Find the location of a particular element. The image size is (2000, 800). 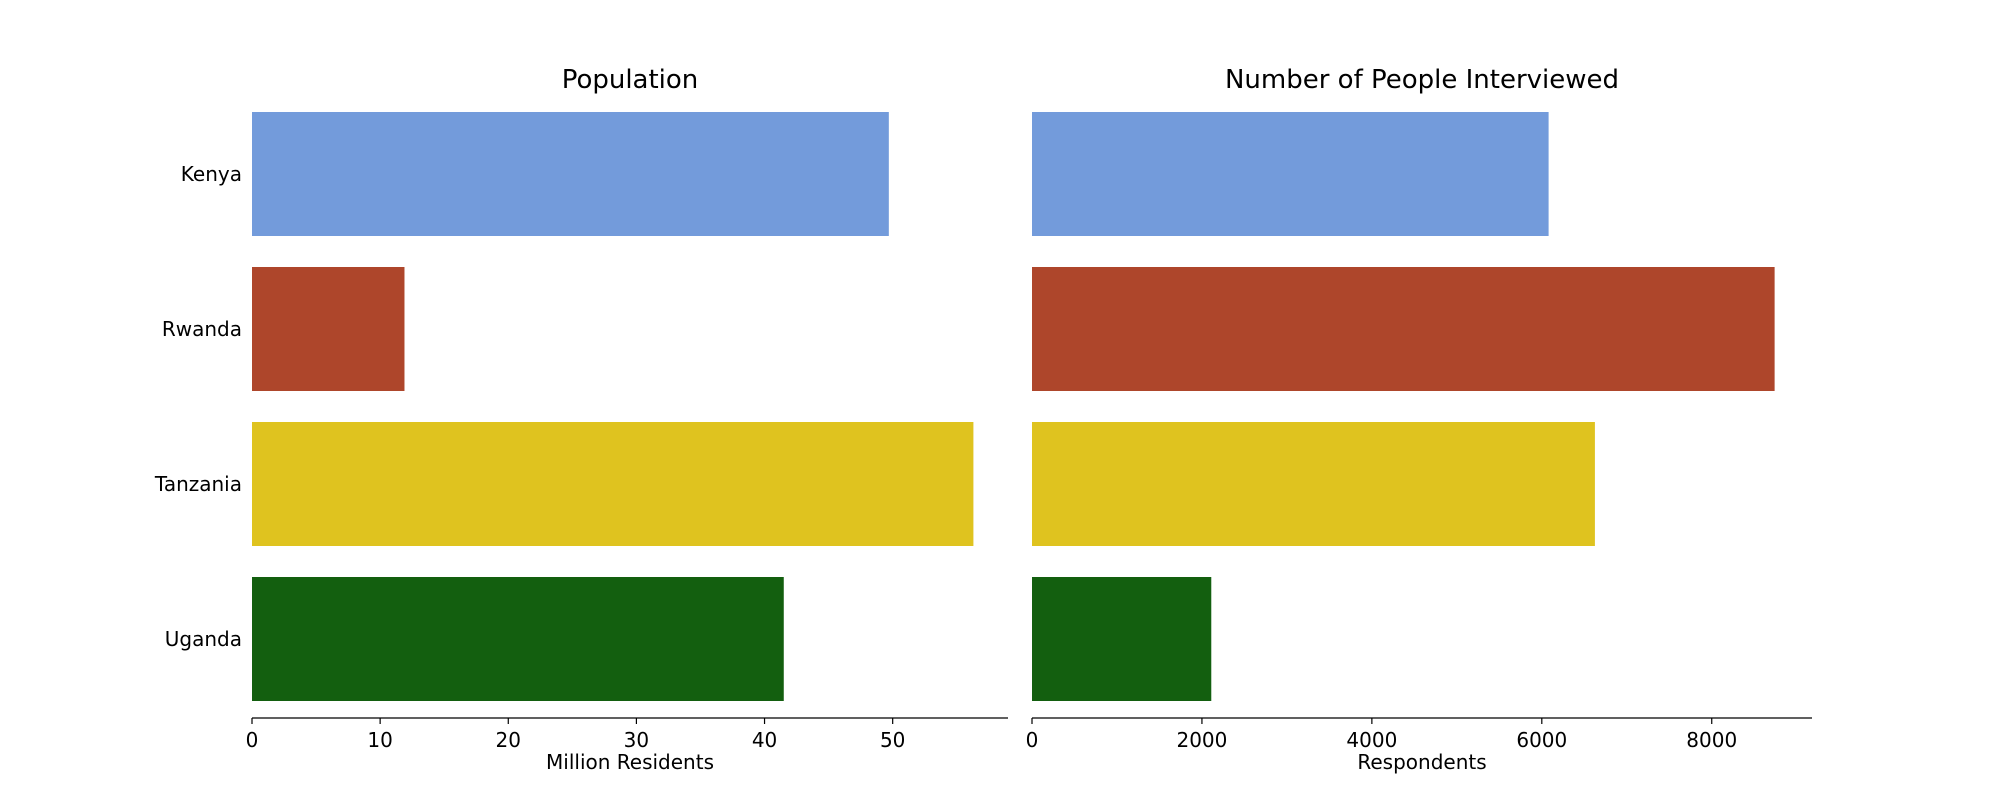

category-label-kenya: Kenya is located at coordinates (211, 174).